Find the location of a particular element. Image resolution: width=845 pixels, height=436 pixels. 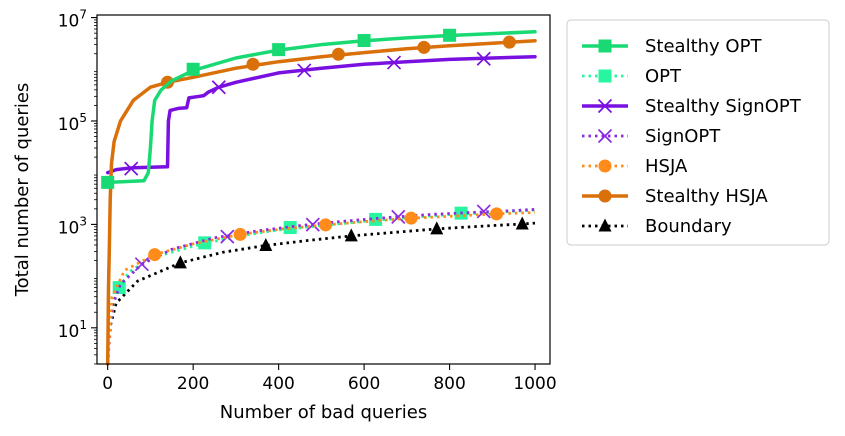

x-tick-label: 200 is located at coordinates (193, 384).